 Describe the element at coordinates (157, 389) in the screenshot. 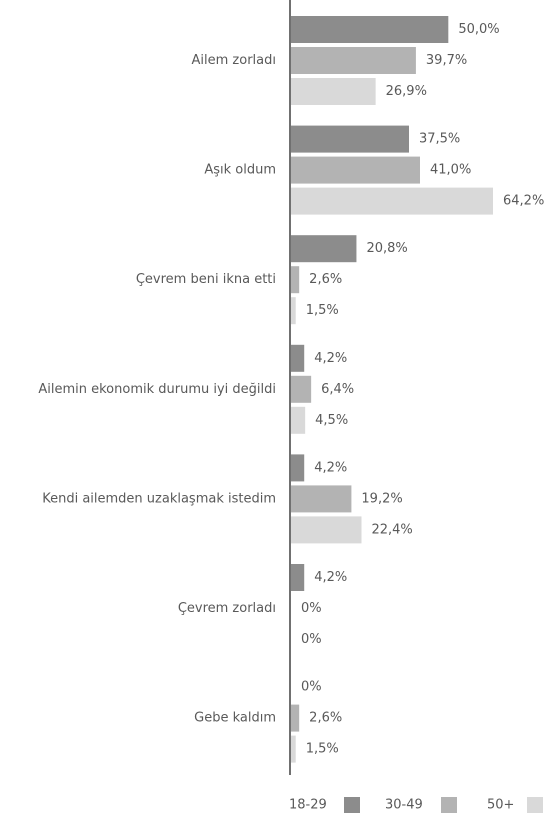

I see `category-label: Ailemin ekonomik durumu iyi değildi` at that location.